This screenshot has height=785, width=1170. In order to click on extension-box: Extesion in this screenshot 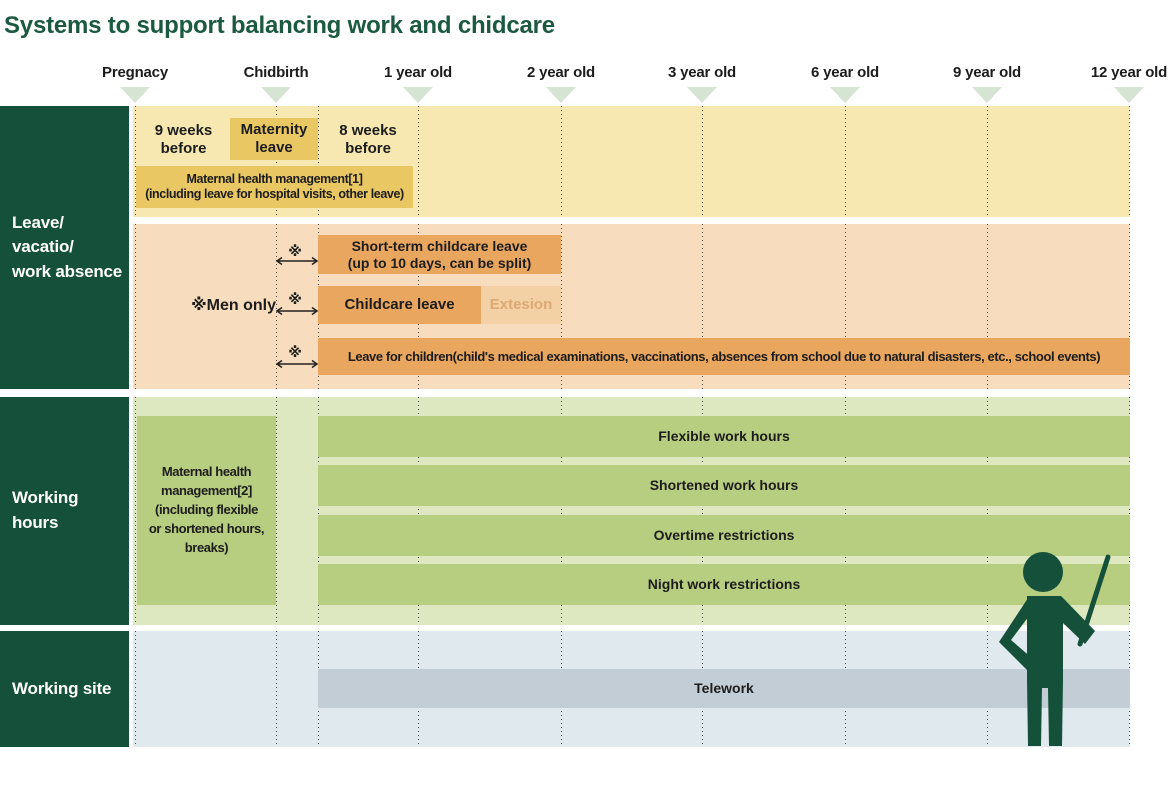, I will do `click(521, 305)`.